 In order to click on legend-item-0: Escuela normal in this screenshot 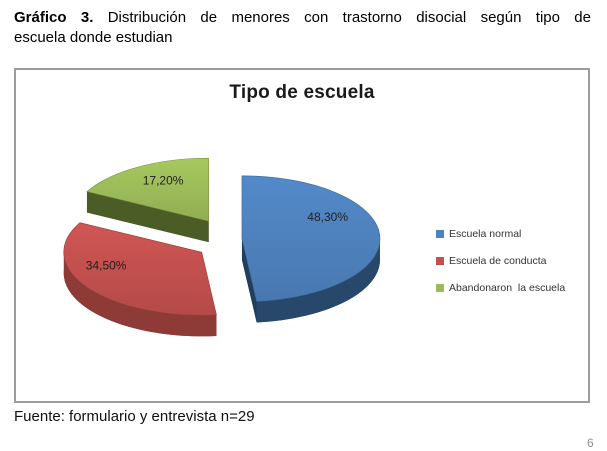, I will do `click(500, 233)`.